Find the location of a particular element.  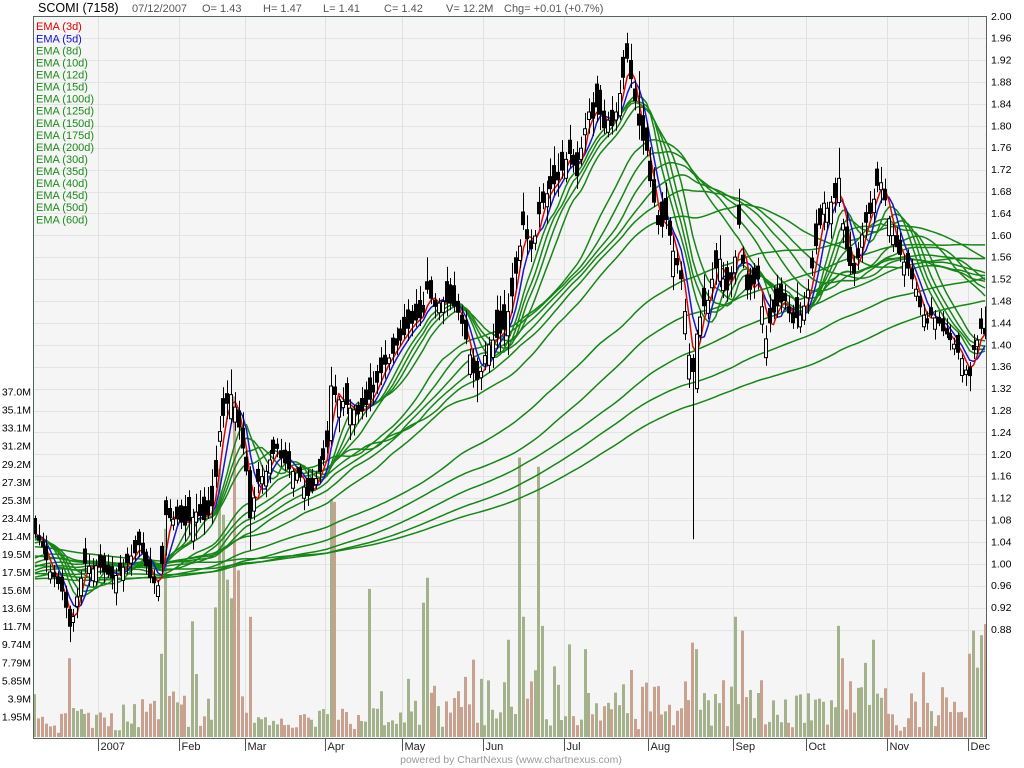

svg-text: 23.4M is located at coordinates (16, 519).